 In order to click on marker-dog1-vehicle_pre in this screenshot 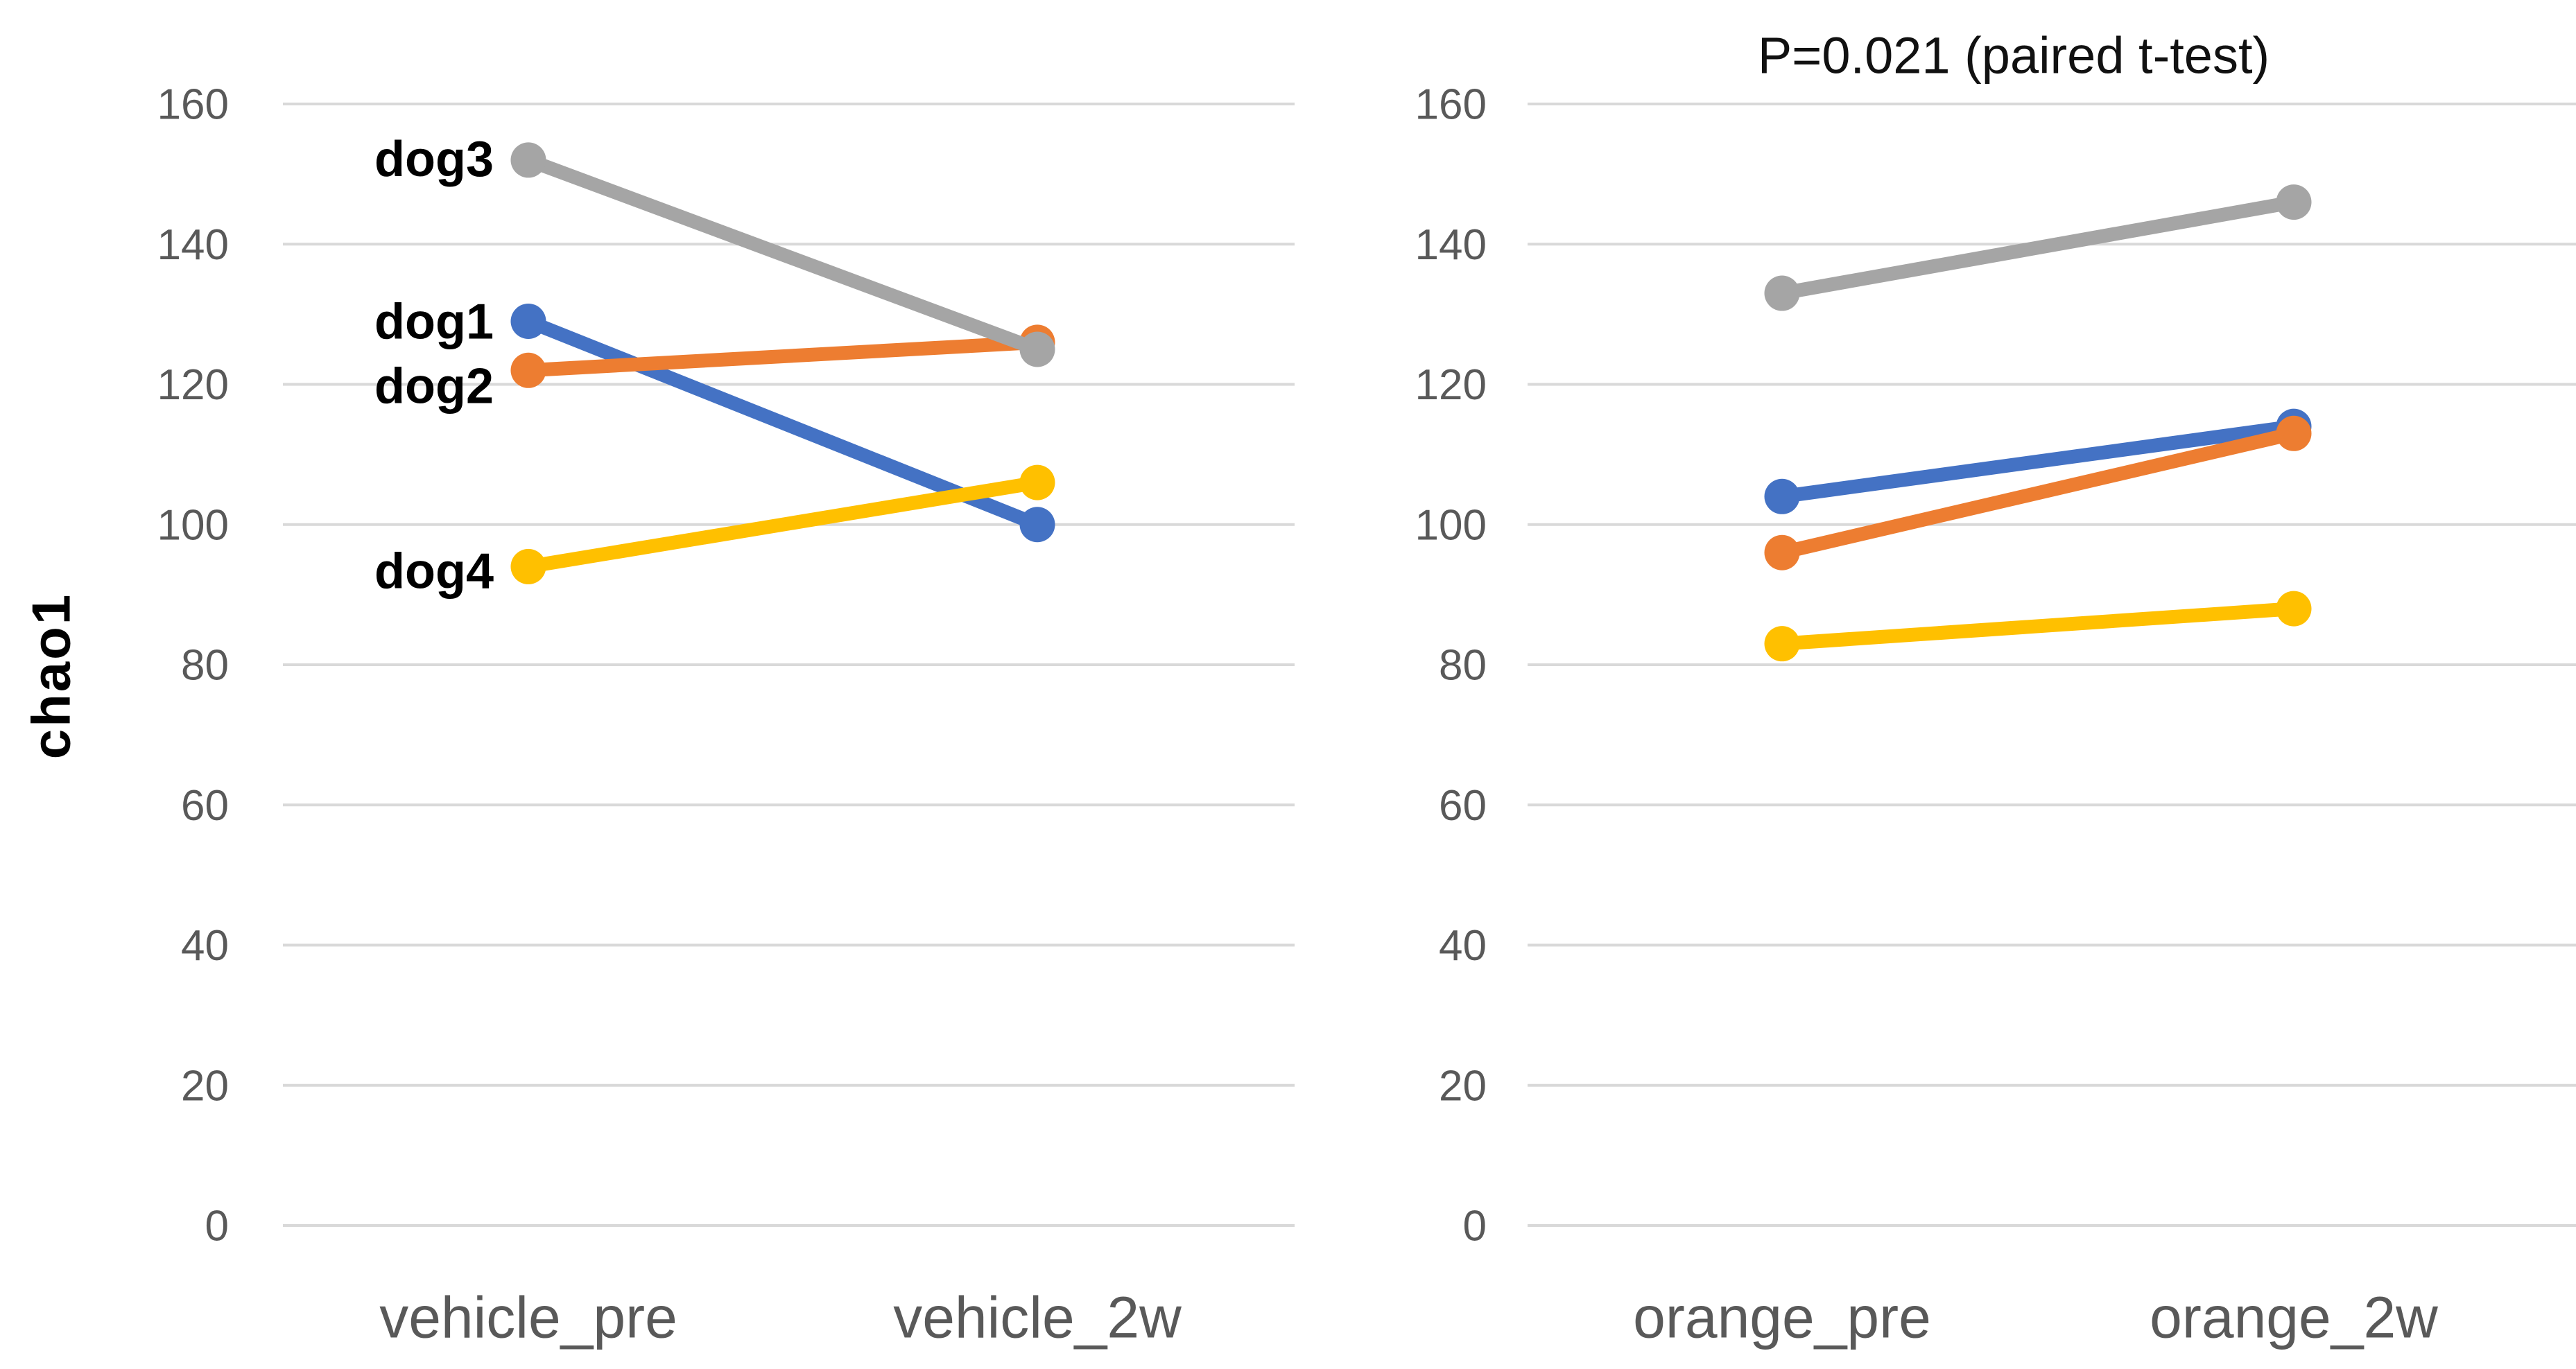, I will do `click(528, 321)`.